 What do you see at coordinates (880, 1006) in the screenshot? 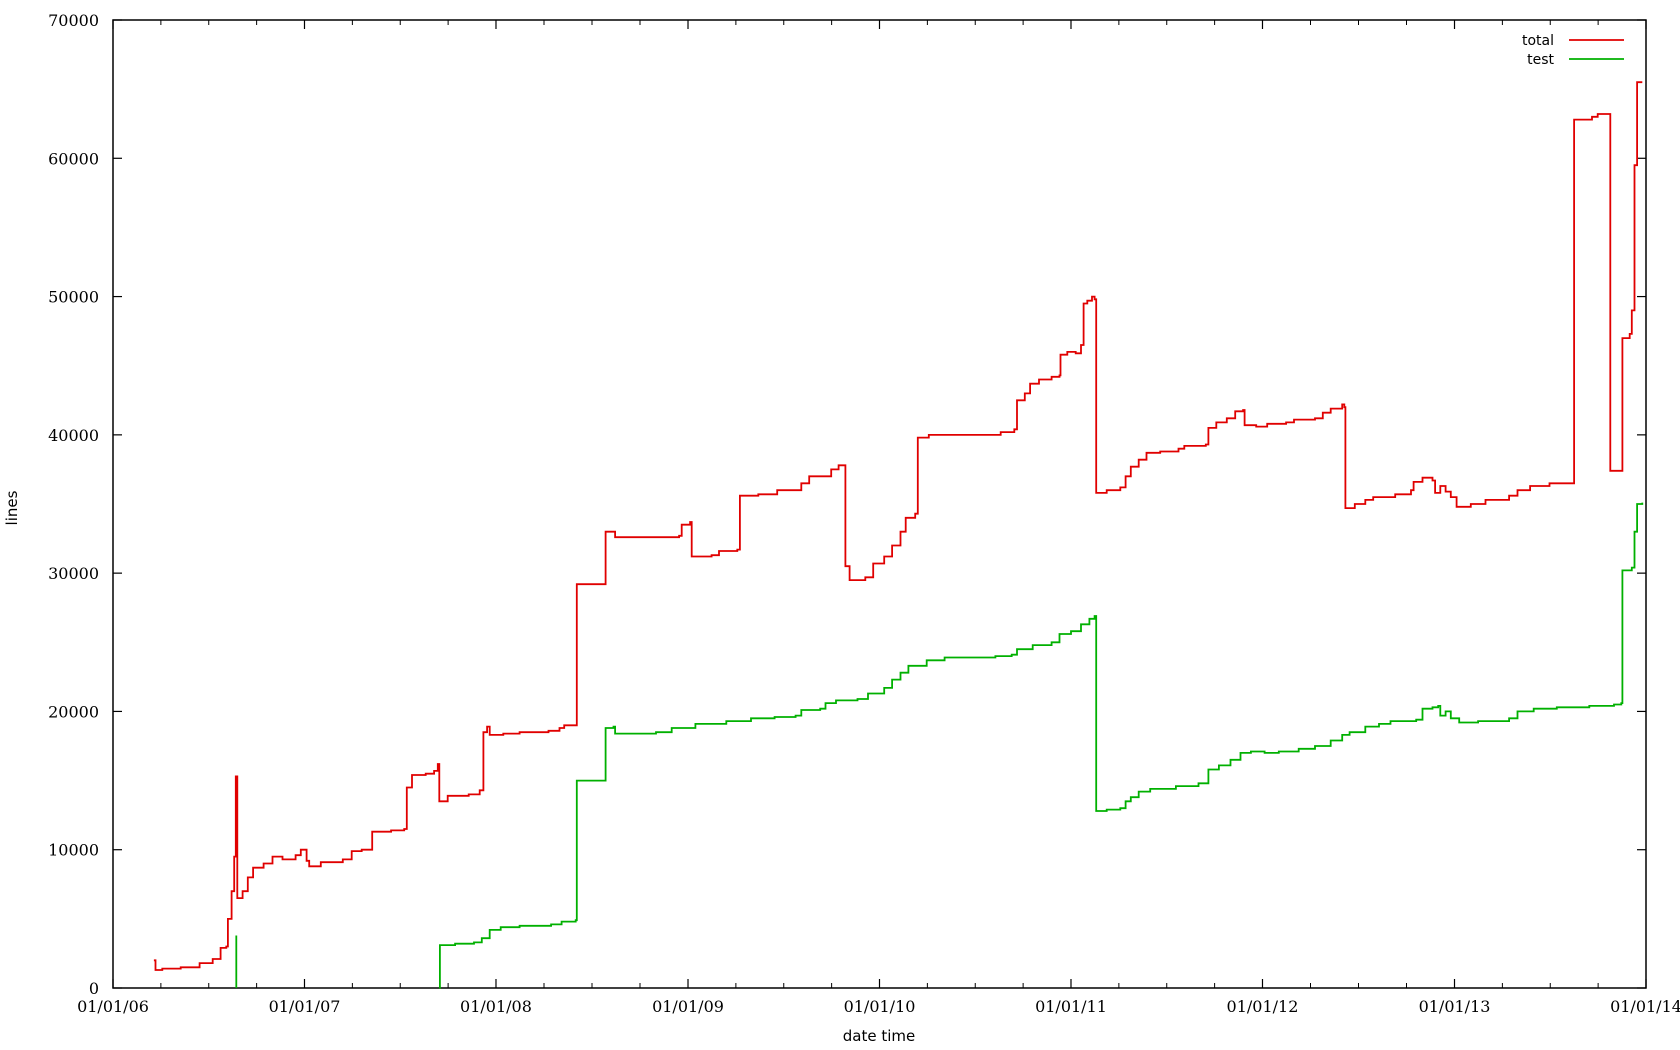
I see `x-tick-label: 01/01/10` at bounding box center [880, 1006].